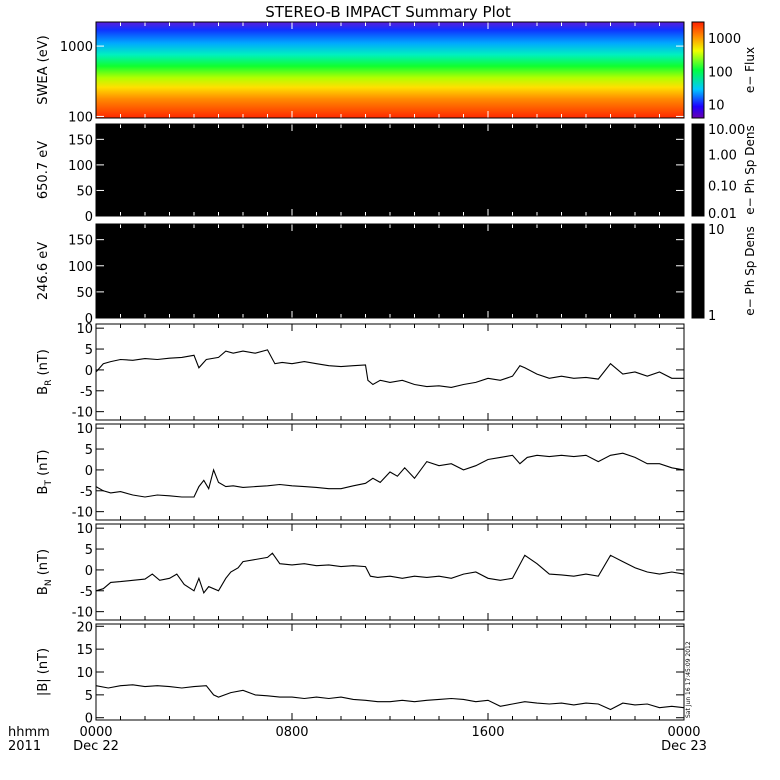 Image resolution: width=780 pixels, height=780 pixels. What do you see at coordinates (688, 679) in the screenshot?
I see `timestamp: Sat Jun 16 17:45:09 2012` at bounding box center [688, 679].